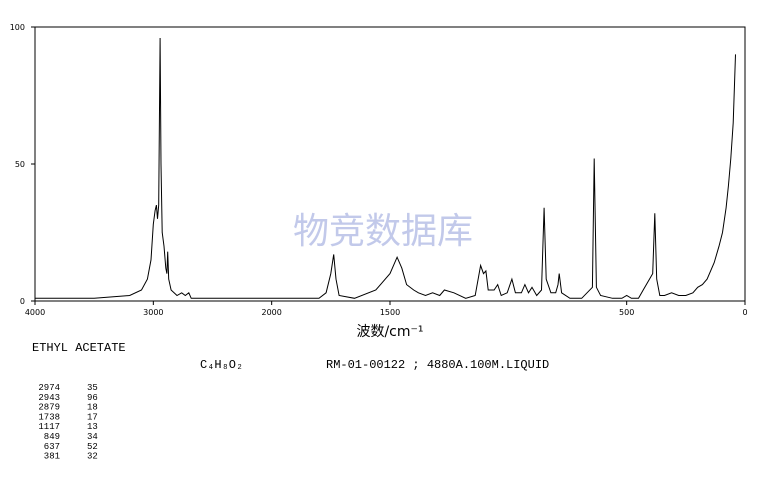 The height and width of the screenshot is (483, 765). What do you see at coordinates (52, 447) in the screenshot?
I see `peak-wavenumber: 637` at bounding box center [52, 447].